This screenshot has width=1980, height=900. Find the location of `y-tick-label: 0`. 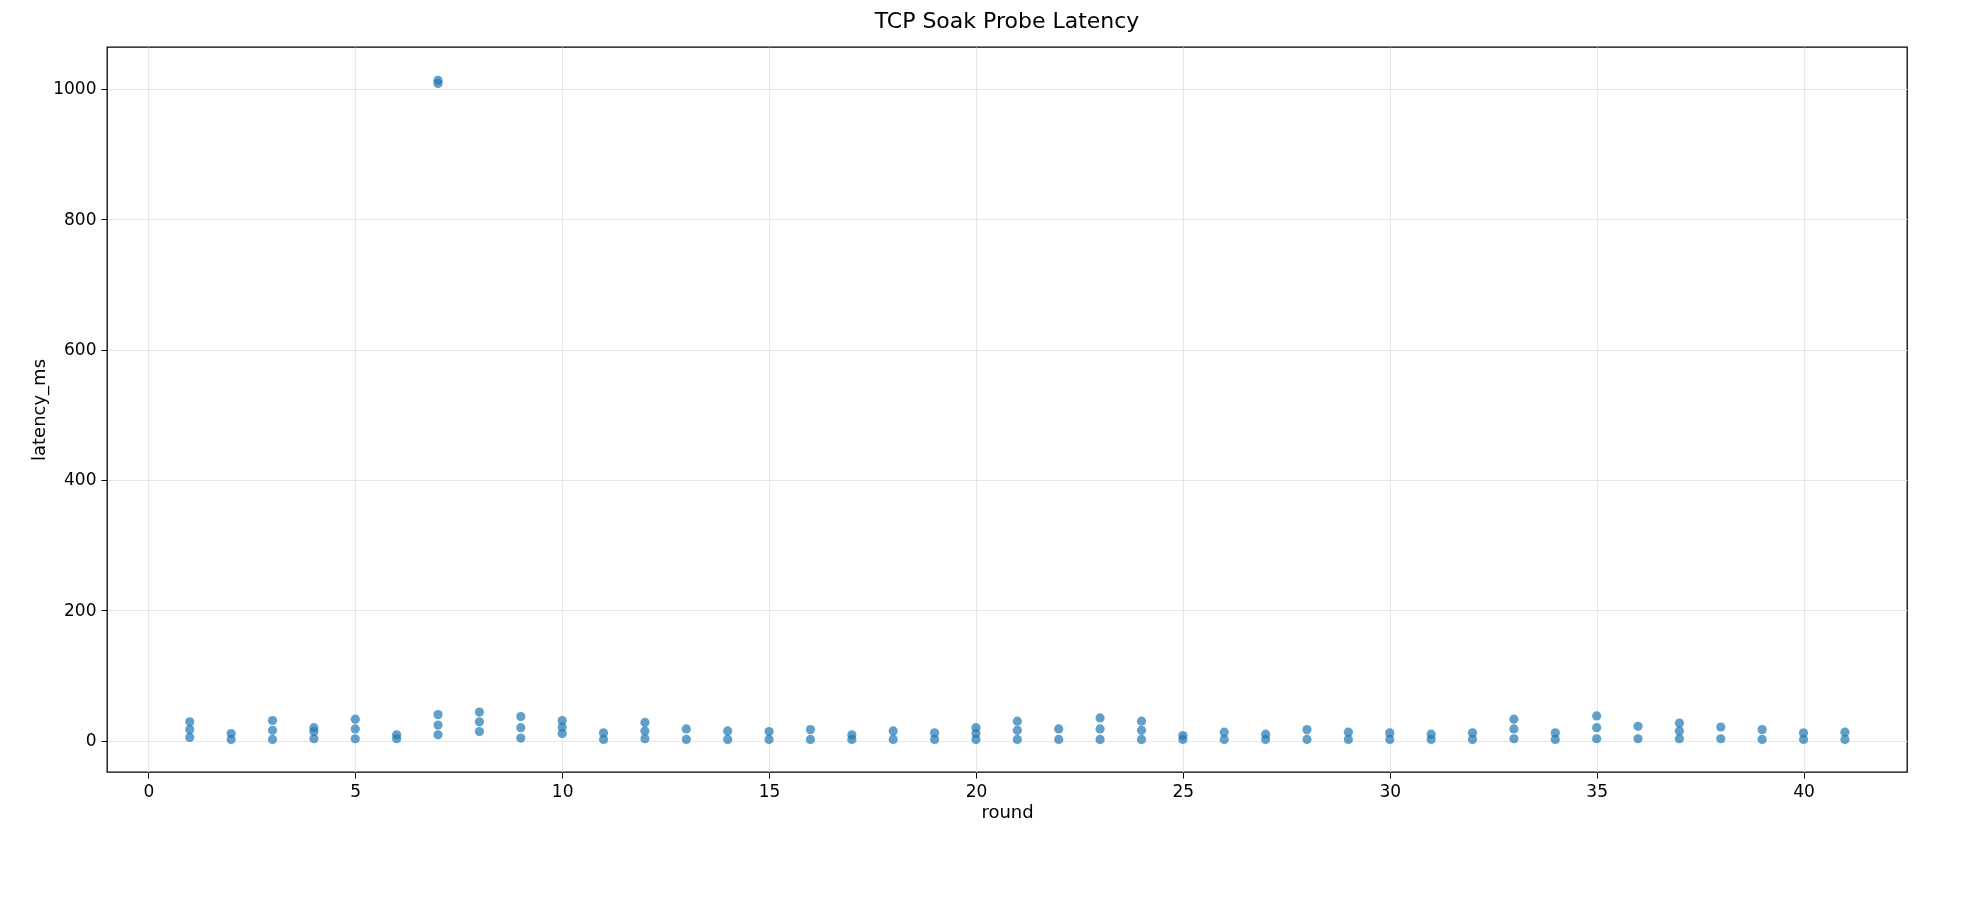

y-tick-label: 0 is located at coordinates (91, 740).